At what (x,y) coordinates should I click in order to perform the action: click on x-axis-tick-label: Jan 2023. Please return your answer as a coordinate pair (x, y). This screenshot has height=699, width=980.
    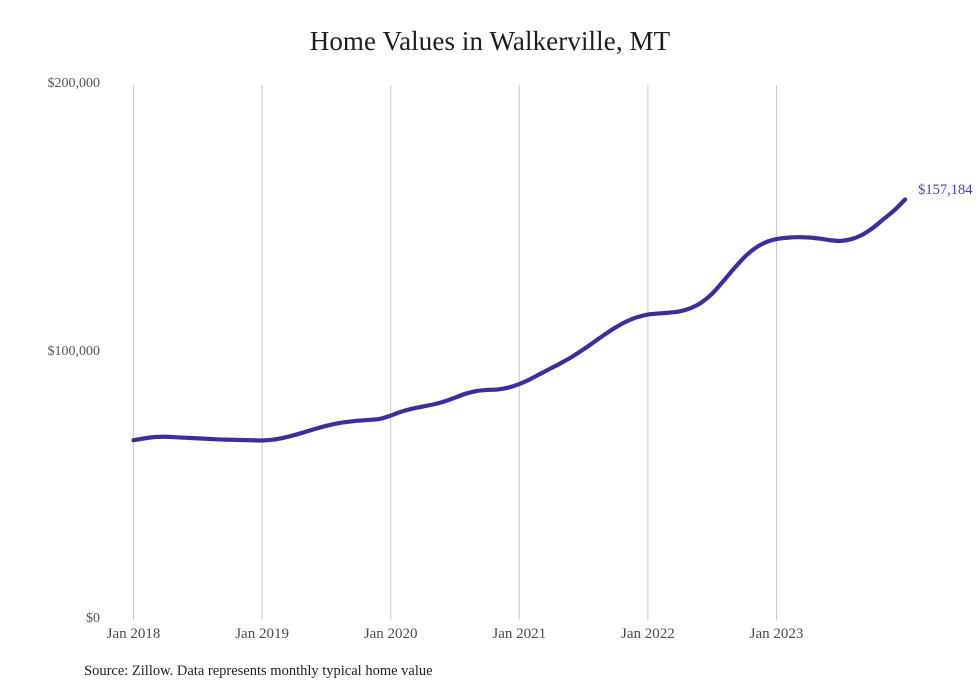
    Looking at the image, I should click on (776, 634).